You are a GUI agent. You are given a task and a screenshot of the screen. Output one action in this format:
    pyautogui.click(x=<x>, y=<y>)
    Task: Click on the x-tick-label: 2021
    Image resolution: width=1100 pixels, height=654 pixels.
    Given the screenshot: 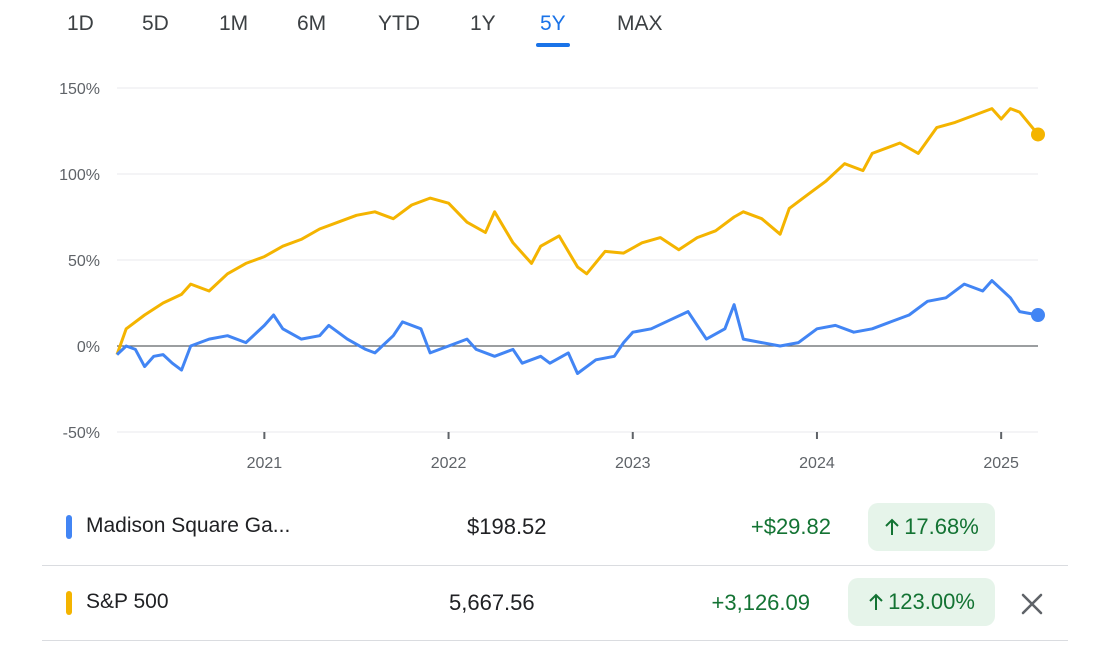 What is the action you would take?
    pyautogui.click(x=265, y=463)
    